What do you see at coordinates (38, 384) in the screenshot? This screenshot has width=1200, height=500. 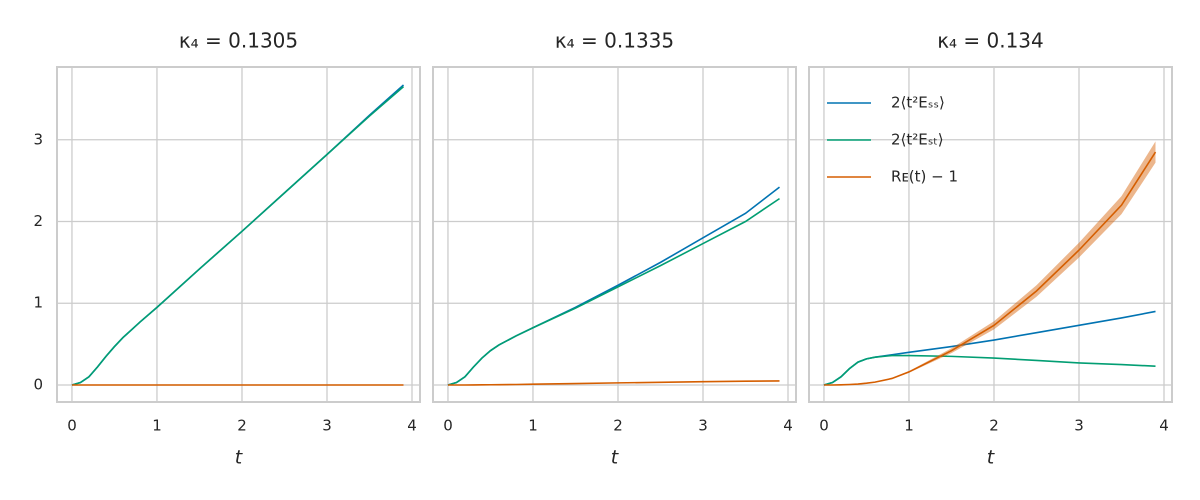 I see `y-tick-label: 0` at bounding box center [38, 384].